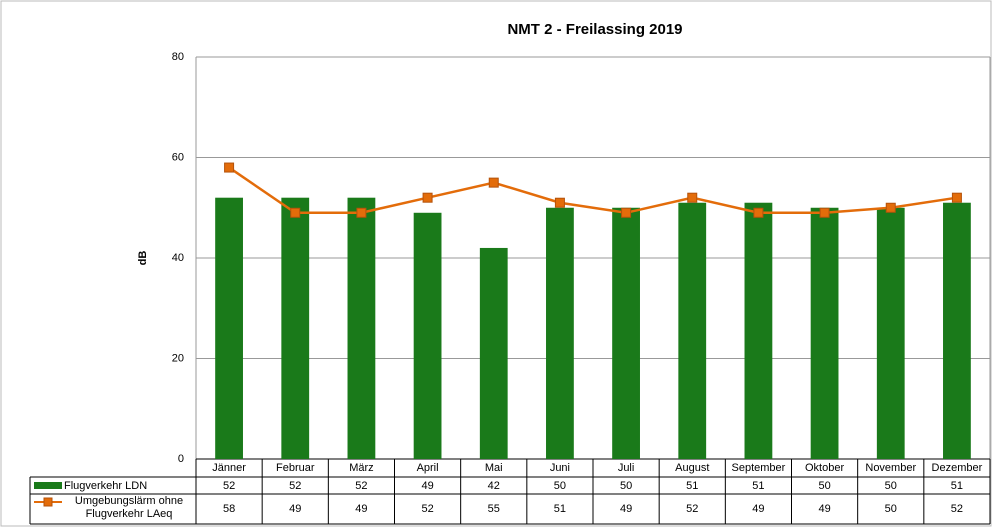 This screenshot has height=528, width=993. I want to click on x-tick-label: November, so click(890, 468).